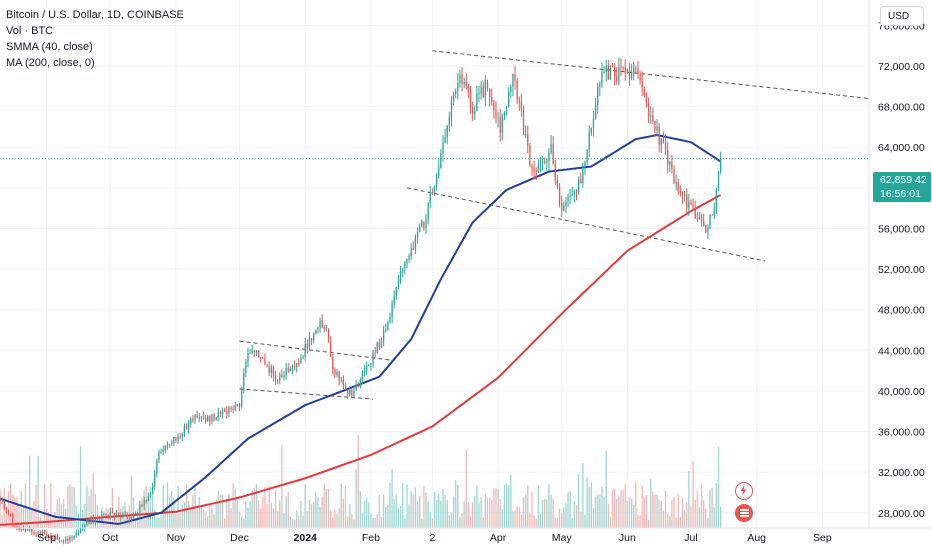 This screenshot has height=550, width=932. Describe the element at coordinates (902, 16) in the screenshot. I see `currency-button: USD` at that location.